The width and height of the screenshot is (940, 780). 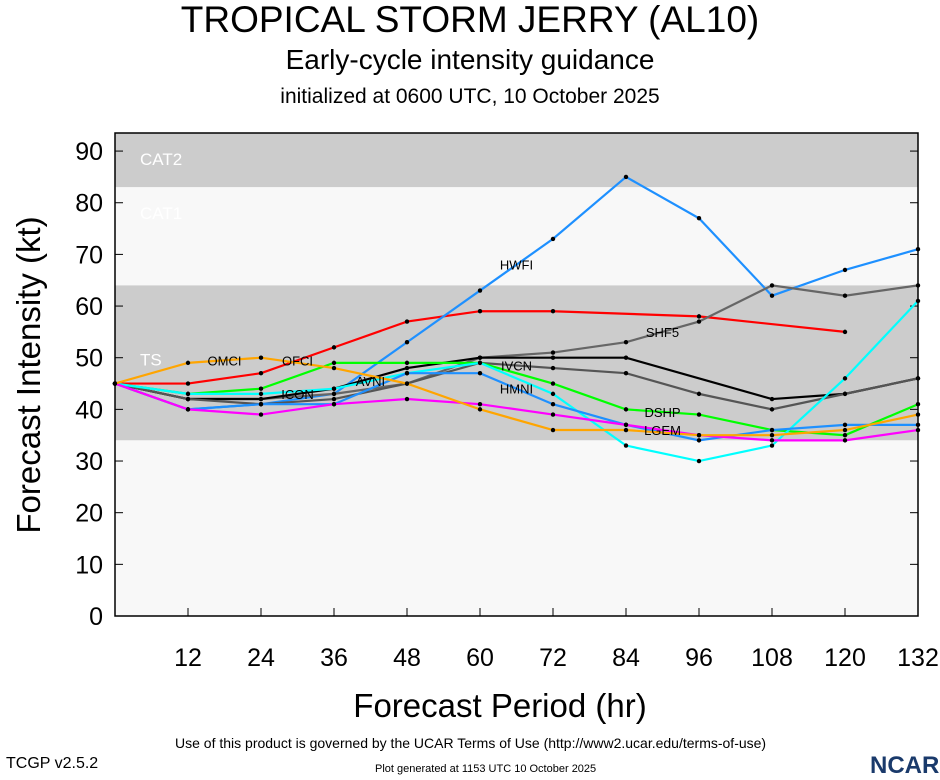 I want to click on x-tick-label: 120, so click(x=845, y=658).